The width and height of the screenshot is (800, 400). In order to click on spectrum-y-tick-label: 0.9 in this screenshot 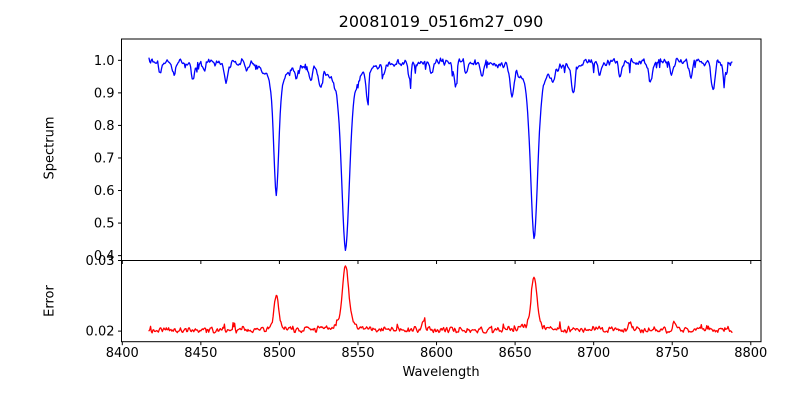, I will do `click(104, 93)`.